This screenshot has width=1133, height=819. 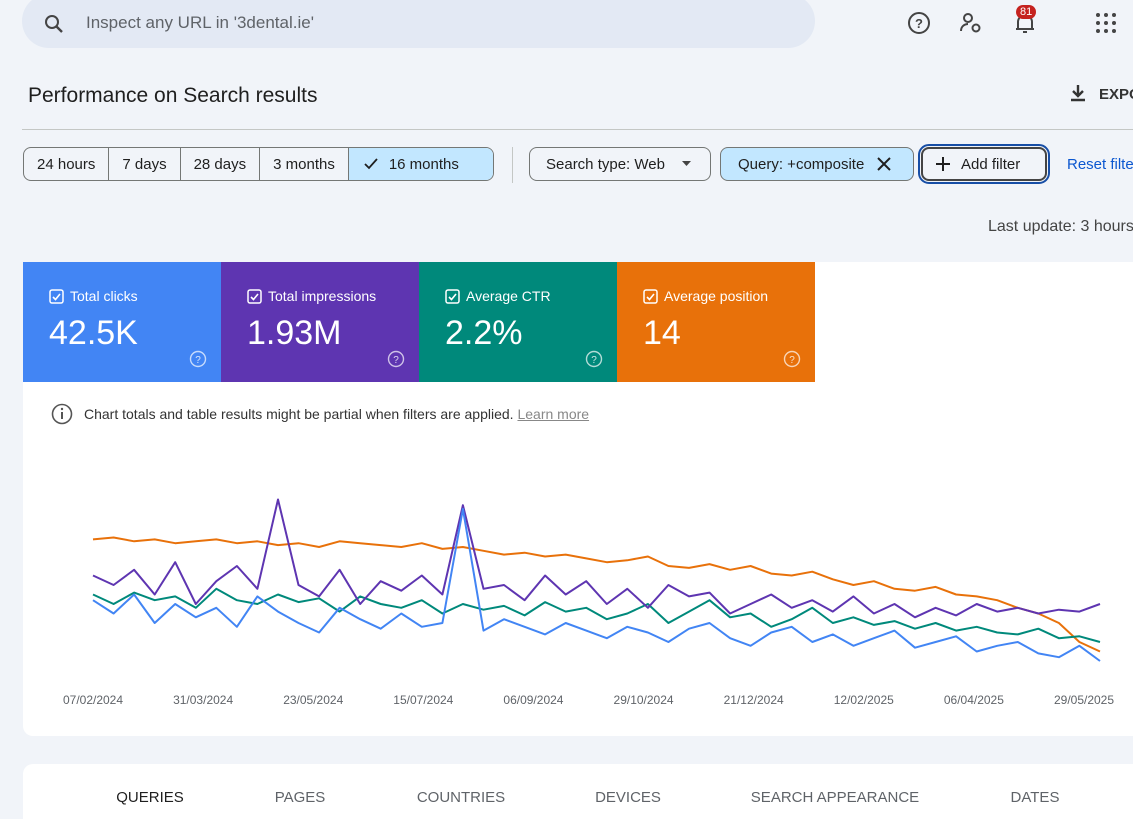 I want to click on filter-label: Query: +composite, so click(x=801, y=164).